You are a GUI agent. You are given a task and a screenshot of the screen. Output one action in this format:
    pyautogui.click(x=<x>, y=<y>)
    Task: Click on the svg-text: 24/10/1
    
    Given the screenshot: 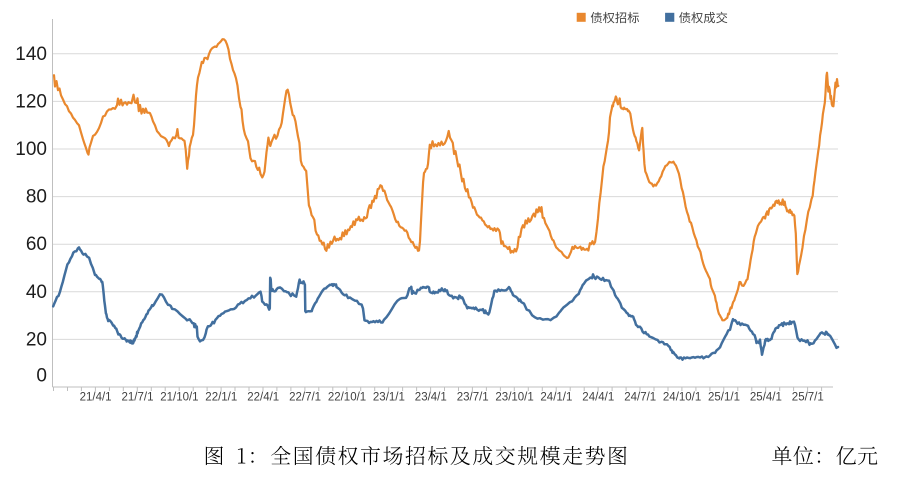 What is the action you would take?
    pyautogui.click(x=682, y=398)
    